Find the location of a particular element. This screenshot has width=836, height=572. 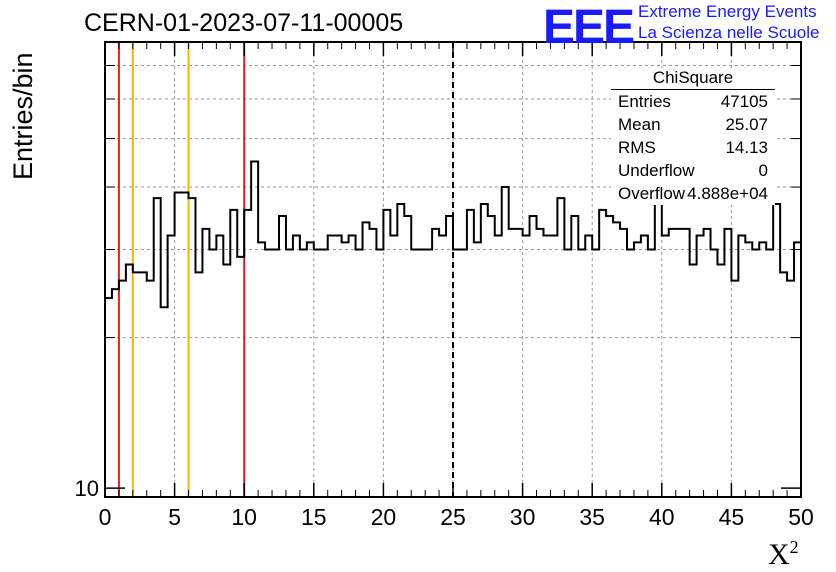

stat-row-mean: Mean 25.07 is located at coordinates (693, 124).